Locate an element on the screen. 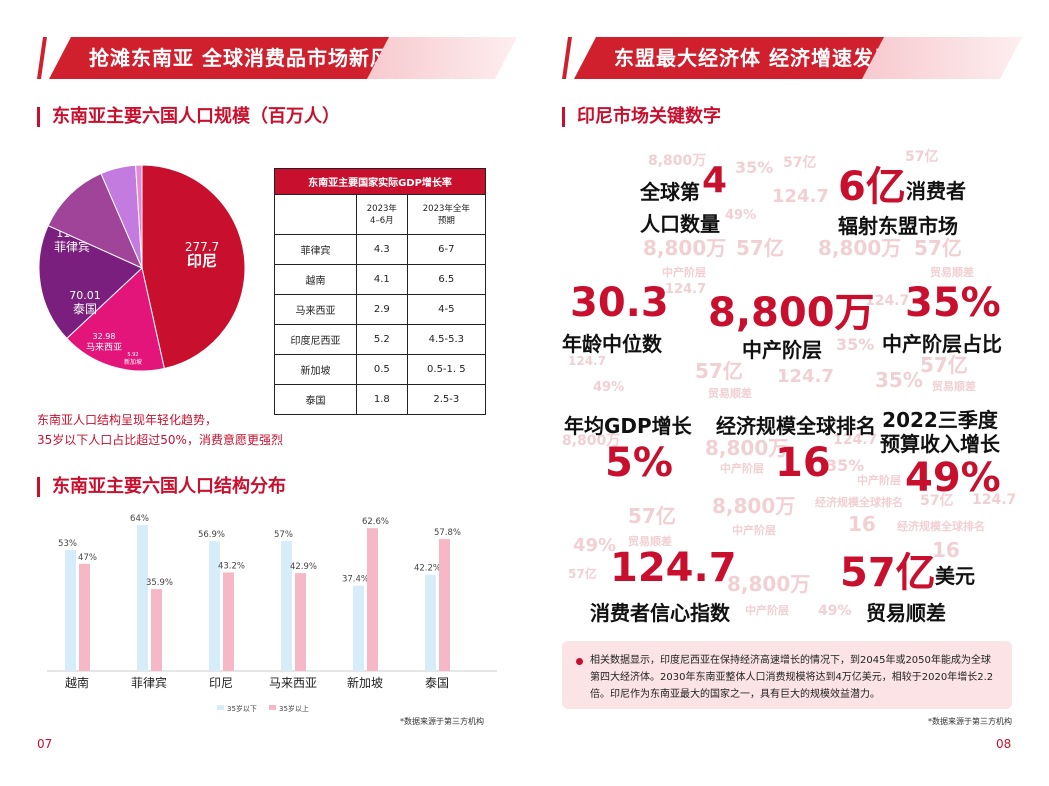 This screenshot has height=786, width=1049. gdp-year: 6-7 is located at coordinates (446, 249).